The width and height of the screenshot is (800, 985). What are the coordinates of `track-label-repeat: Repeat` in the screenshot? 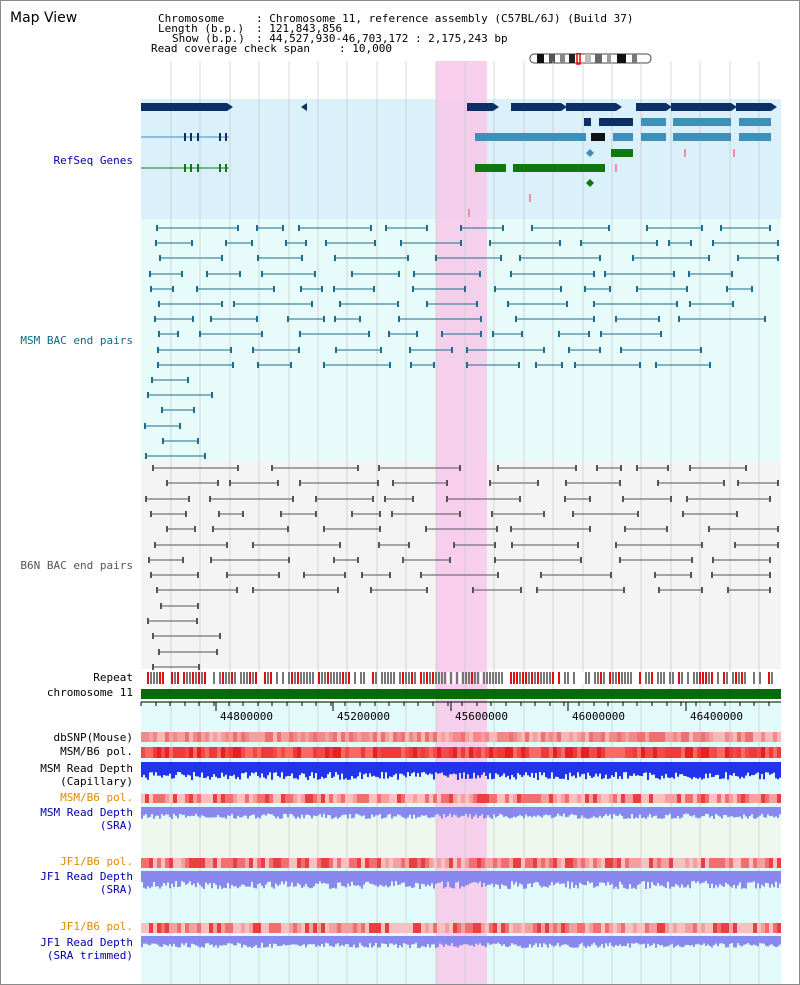 It's located at (113, 677).